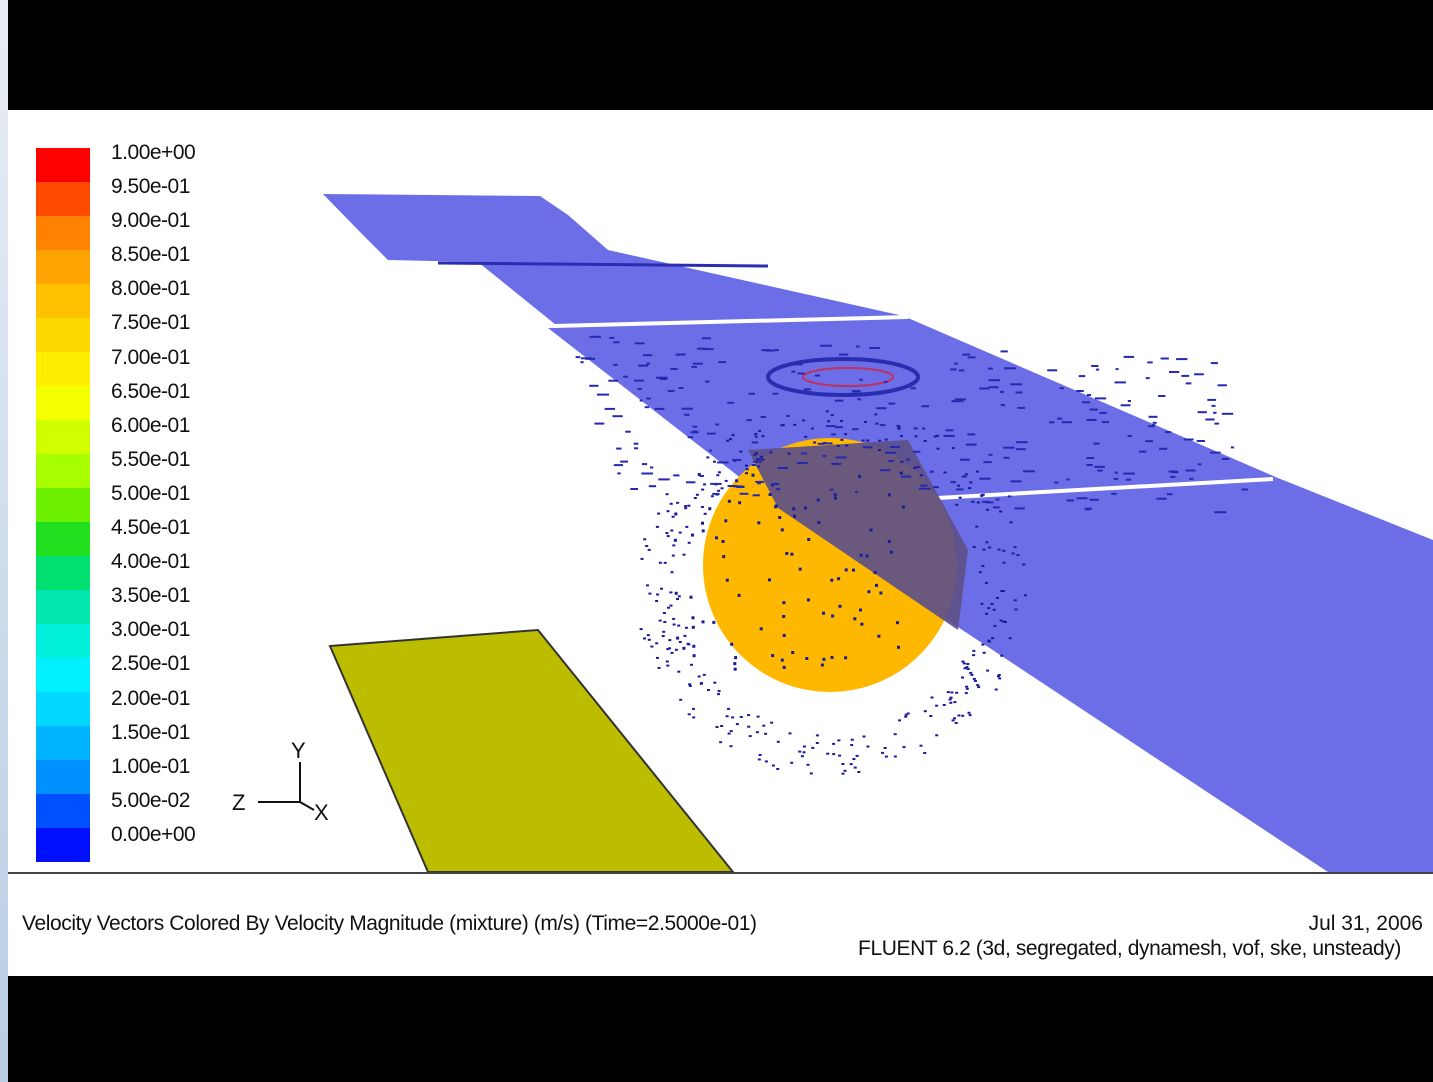 This screenshot has width=1433, height=1082. I want to click on colorbar-label: 1.00e+00, so click(153, 152).